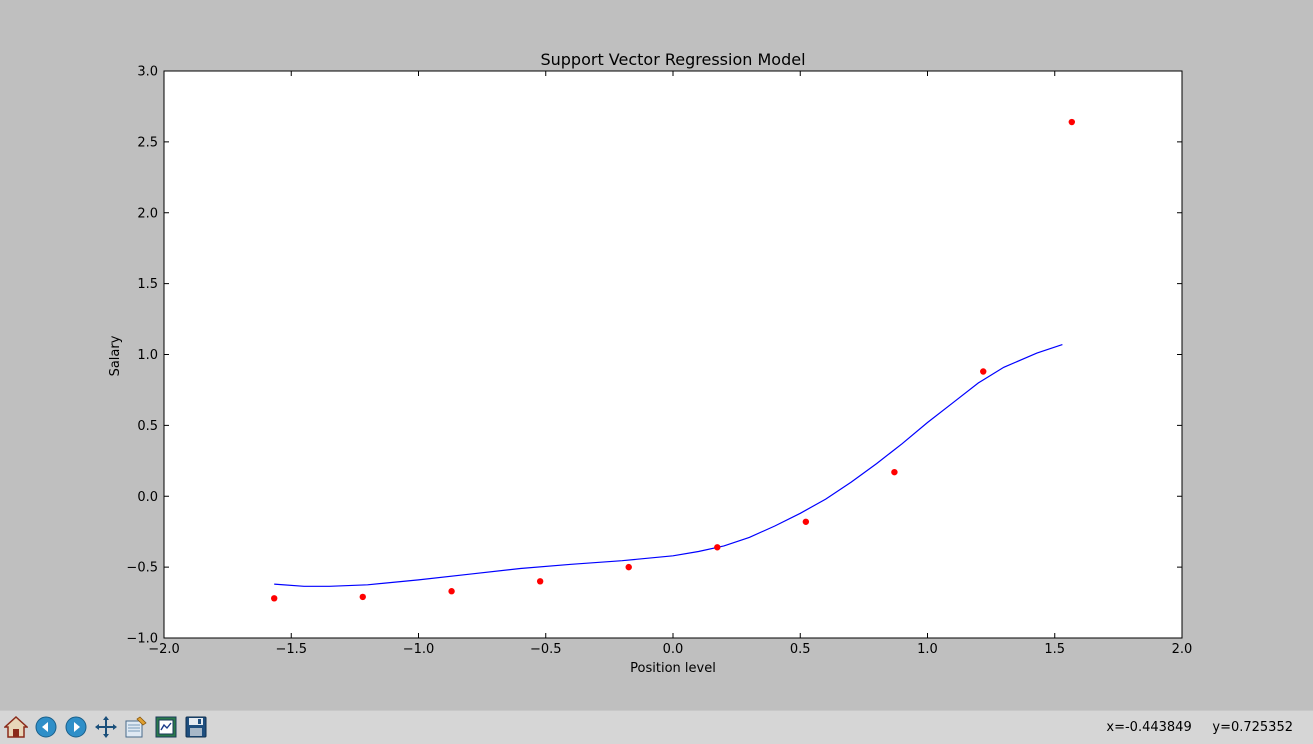 The width and height of the screenshot is (1313, 744). I want to click on zoom-rect-icon, so click(136, 727).